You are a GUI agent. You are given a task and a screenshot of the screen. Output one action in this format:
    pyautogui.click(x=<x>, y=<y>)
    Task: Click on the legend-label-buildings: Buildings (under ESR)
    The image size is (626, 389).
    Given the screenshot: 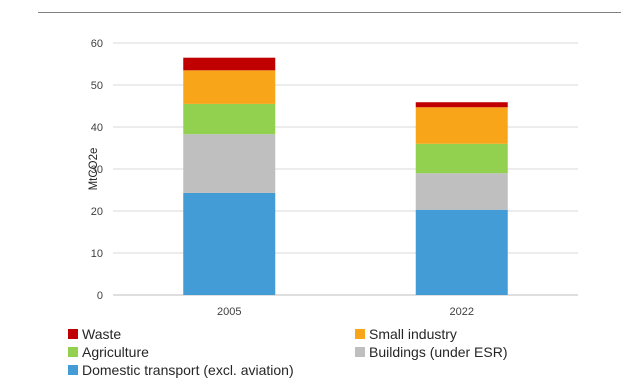 What is the action you would take?
    pyautogui.click(x=438, y=352)
    